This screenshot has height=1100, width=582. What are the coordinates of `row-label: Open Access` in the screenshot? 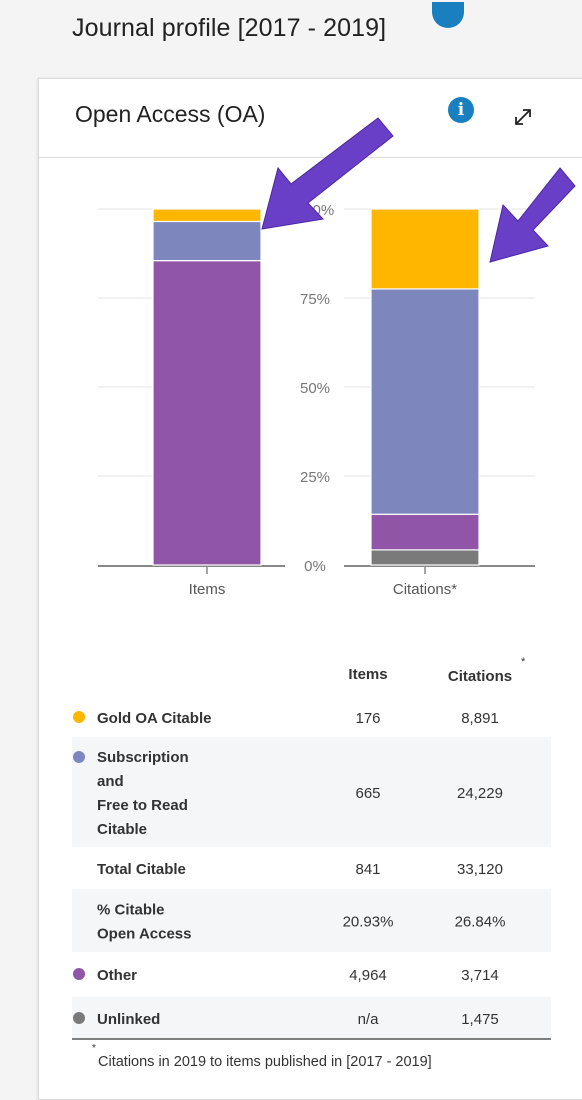 It's located at (144, 934).